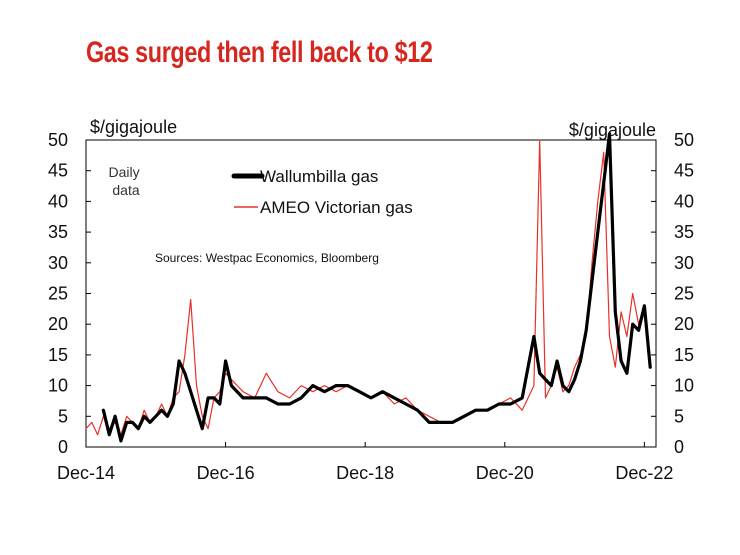 The width and height of the screenshot is (740, 555). Describe the element at coordinates (684, 140) in the screenshot. I see `y-tick-label-right: 50` at that location.